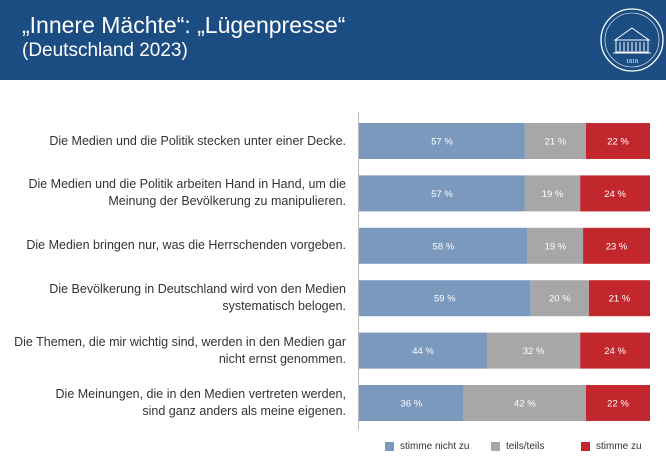  I want to click on bar-value-label: 42 %, so click(525, 404).